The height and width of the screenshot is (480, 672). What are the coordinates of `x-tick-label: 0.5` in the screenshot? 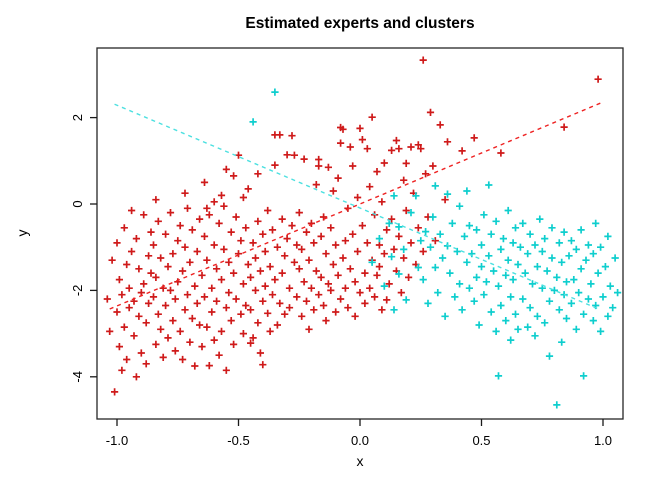 It's located at (481, 440).